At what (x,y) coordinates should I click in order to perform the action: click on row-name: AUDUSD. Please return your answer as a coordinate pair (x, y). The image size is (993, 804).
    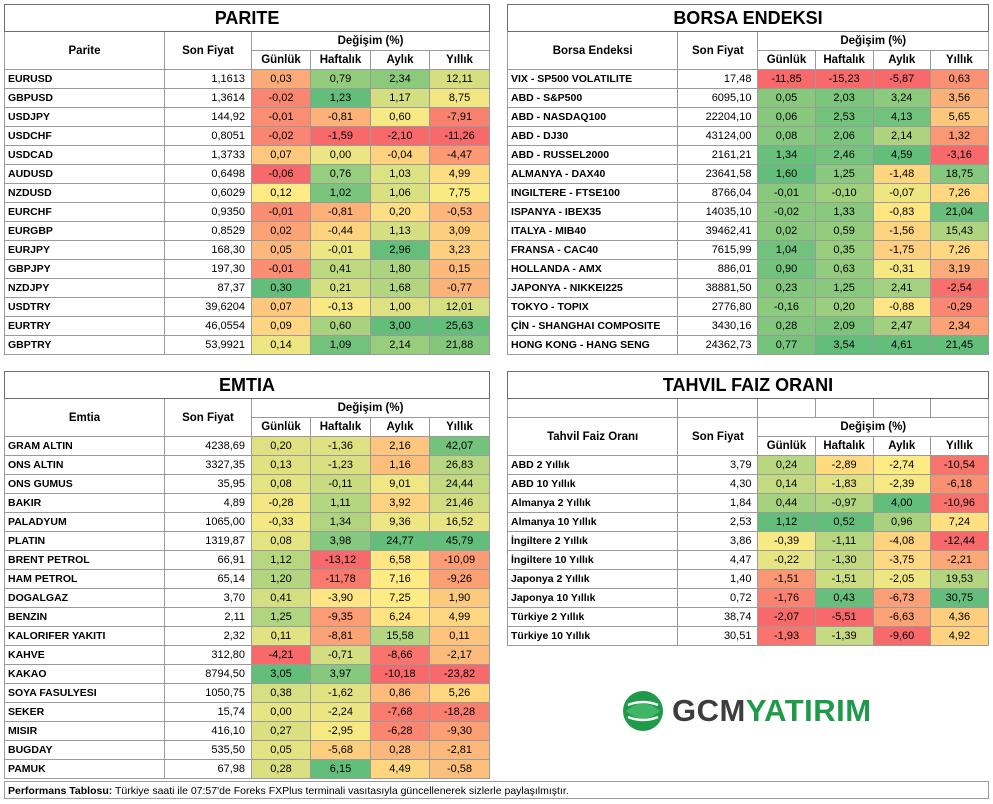
    Looking at the image, I should click on (84, 174).